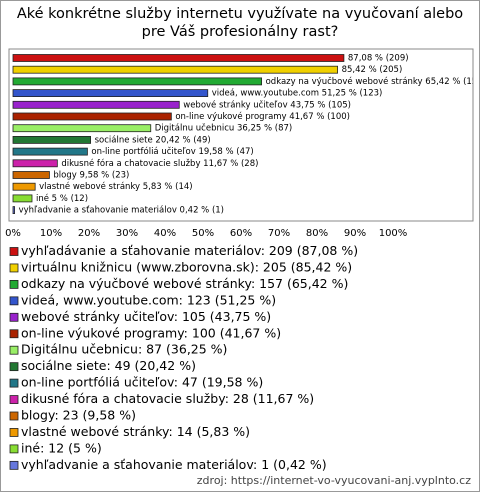 This screenshot has height=492, width=480. Describe the element at coordinates (51, 233) in the screenshot. I see `x-tick-label: 10%` at that location.